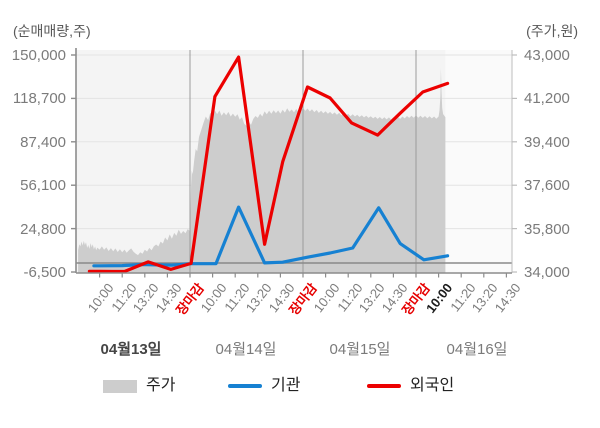 The image size is (600, 428). Describe the element at coordinates (547, 186) in the screenshot. I see `right-axis-tick-label: 37,600` at that location.